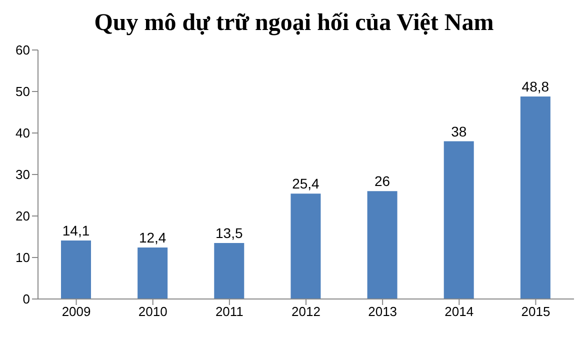  What do you see at coordinates (23, 258) in the screenshot?
I see `y-tick-label: 10` at bounding box center [23, 258].